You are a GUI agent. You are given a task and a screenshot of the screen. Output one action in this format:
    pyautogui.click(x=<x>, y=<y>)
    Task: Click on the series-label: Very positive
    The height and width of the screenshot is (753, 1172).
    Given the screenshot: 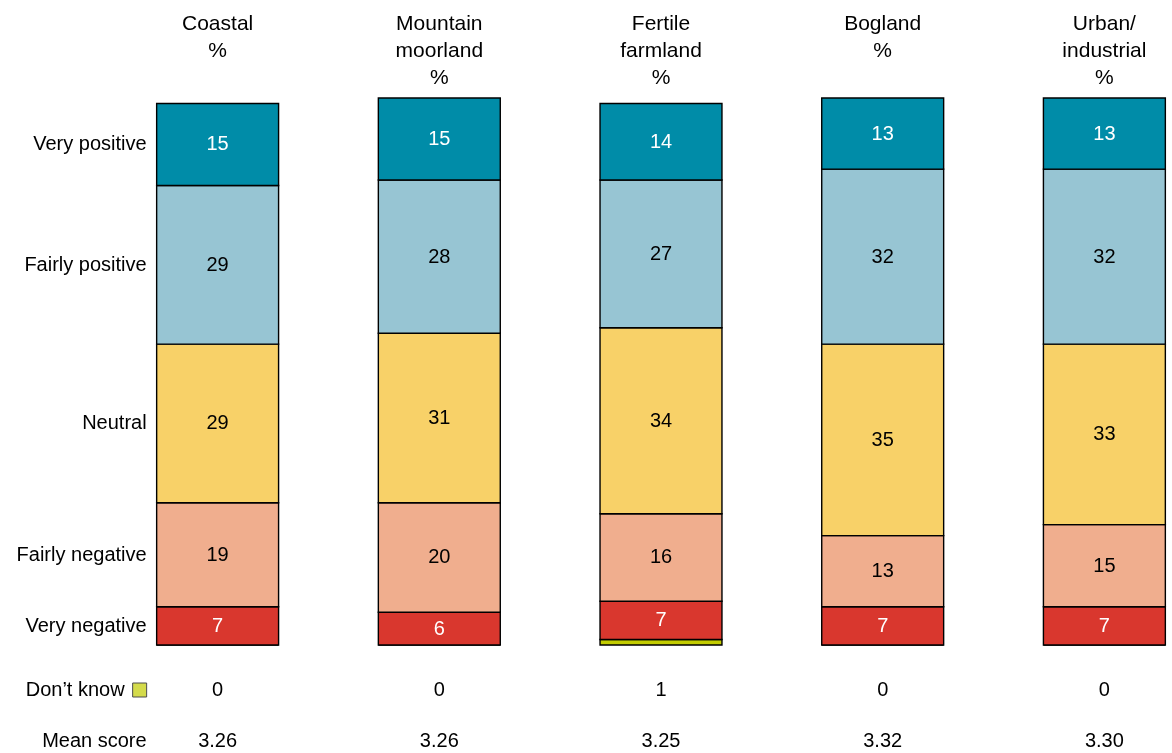 What is the action you would take?
    pyautogui.click(x=90, y=143)
    